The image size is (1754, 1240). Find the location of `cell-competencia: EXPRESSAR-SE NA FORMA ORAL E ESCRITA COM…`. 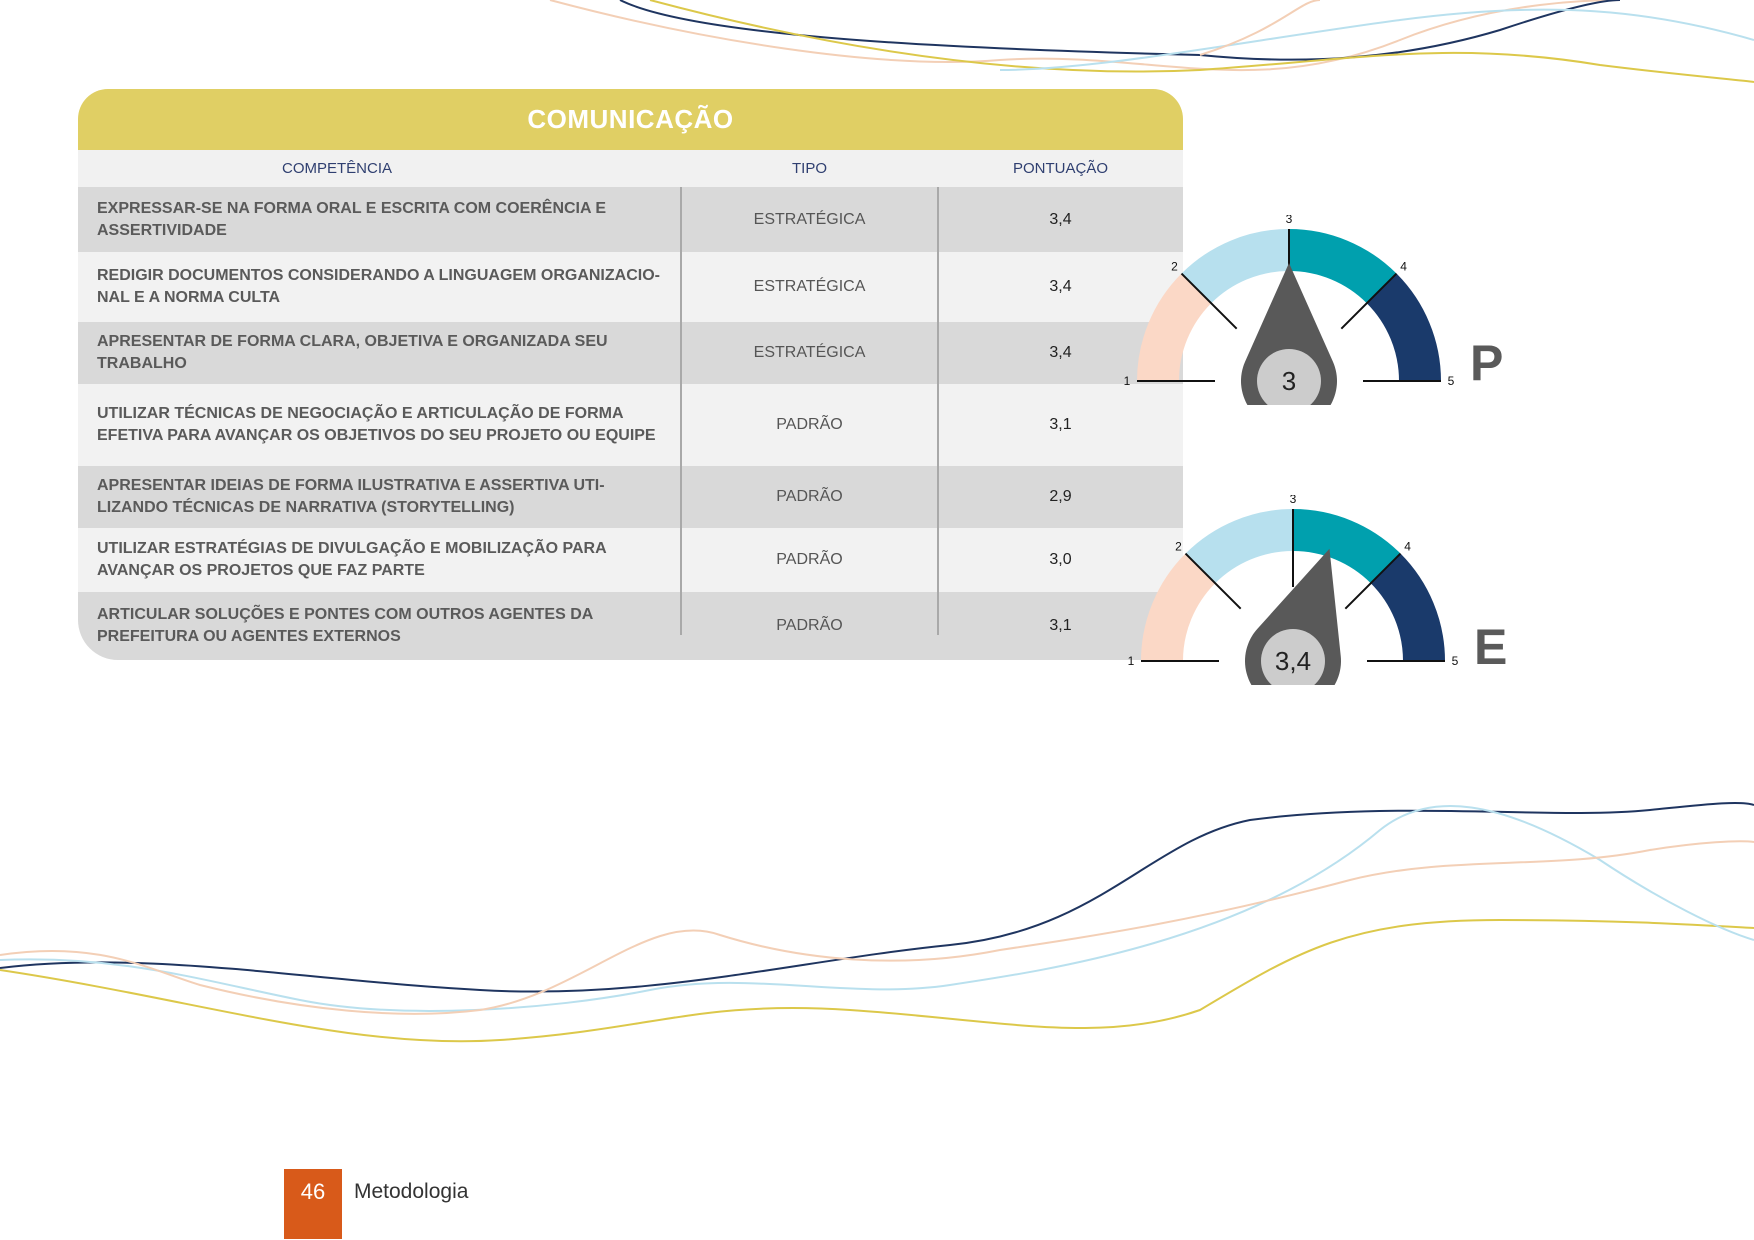

cell-competencia: EXPRESSAR-SE NA FORMA ORAL E ESCRITA COM… is located at coordinates (352, 219).